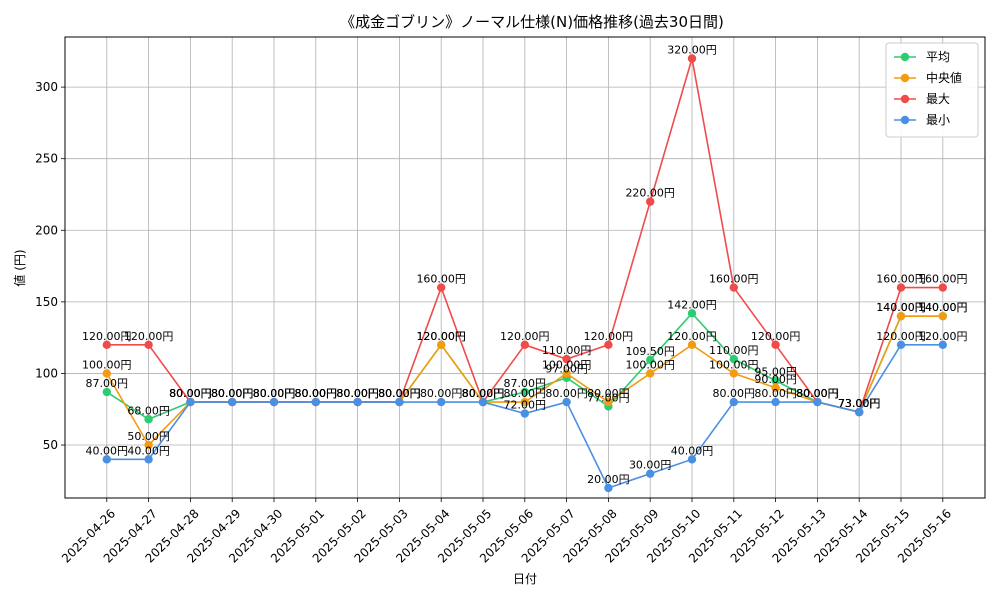 The height and width of the screenshot is (600, 1000). Describe the element at coordinates (608, 479) in the screenshot. I see `data-label: 20.00円` at that location.